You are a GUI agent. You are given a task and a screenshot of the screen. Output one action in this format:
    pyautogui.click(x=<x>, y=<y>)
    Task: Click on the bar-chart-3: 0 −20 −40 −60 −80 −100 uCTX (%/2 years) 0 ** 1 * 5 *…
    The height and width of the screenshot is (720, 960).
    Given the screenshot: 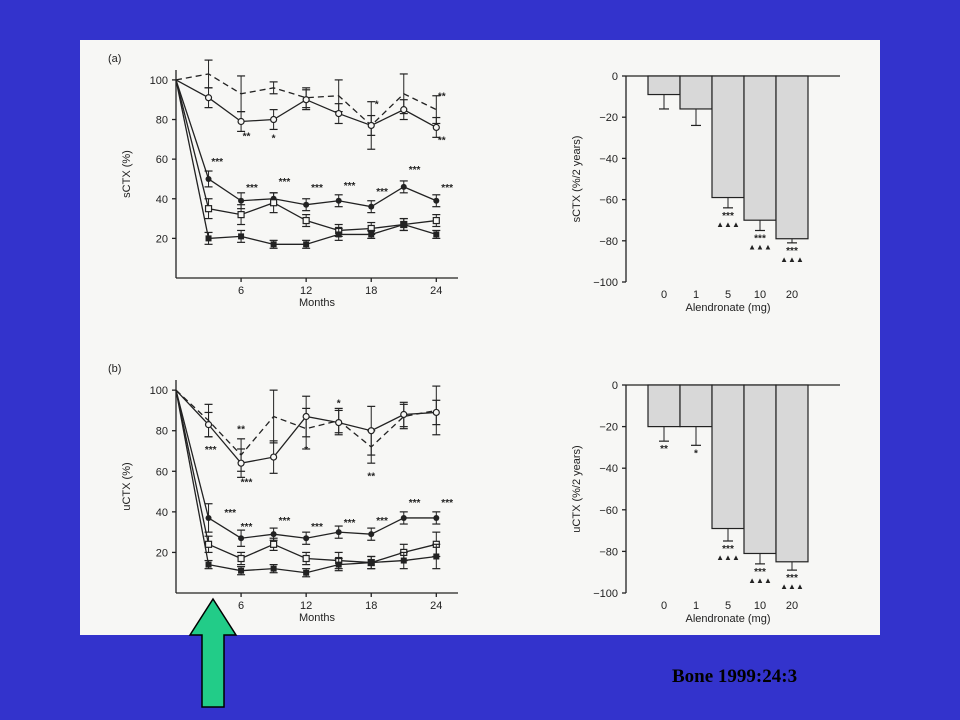 What is the action you would take?
    pyautogui.click(x=705, y=502)
    